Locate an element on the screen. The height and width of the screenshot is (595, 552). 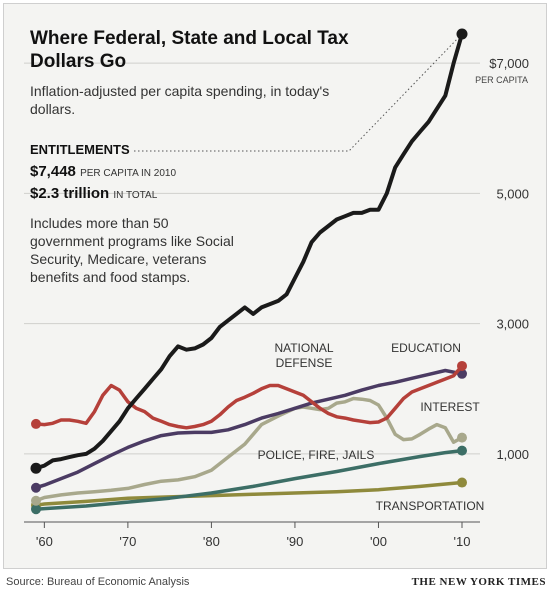
series-line-police-fire-jails is located at coordinates (249, 479).